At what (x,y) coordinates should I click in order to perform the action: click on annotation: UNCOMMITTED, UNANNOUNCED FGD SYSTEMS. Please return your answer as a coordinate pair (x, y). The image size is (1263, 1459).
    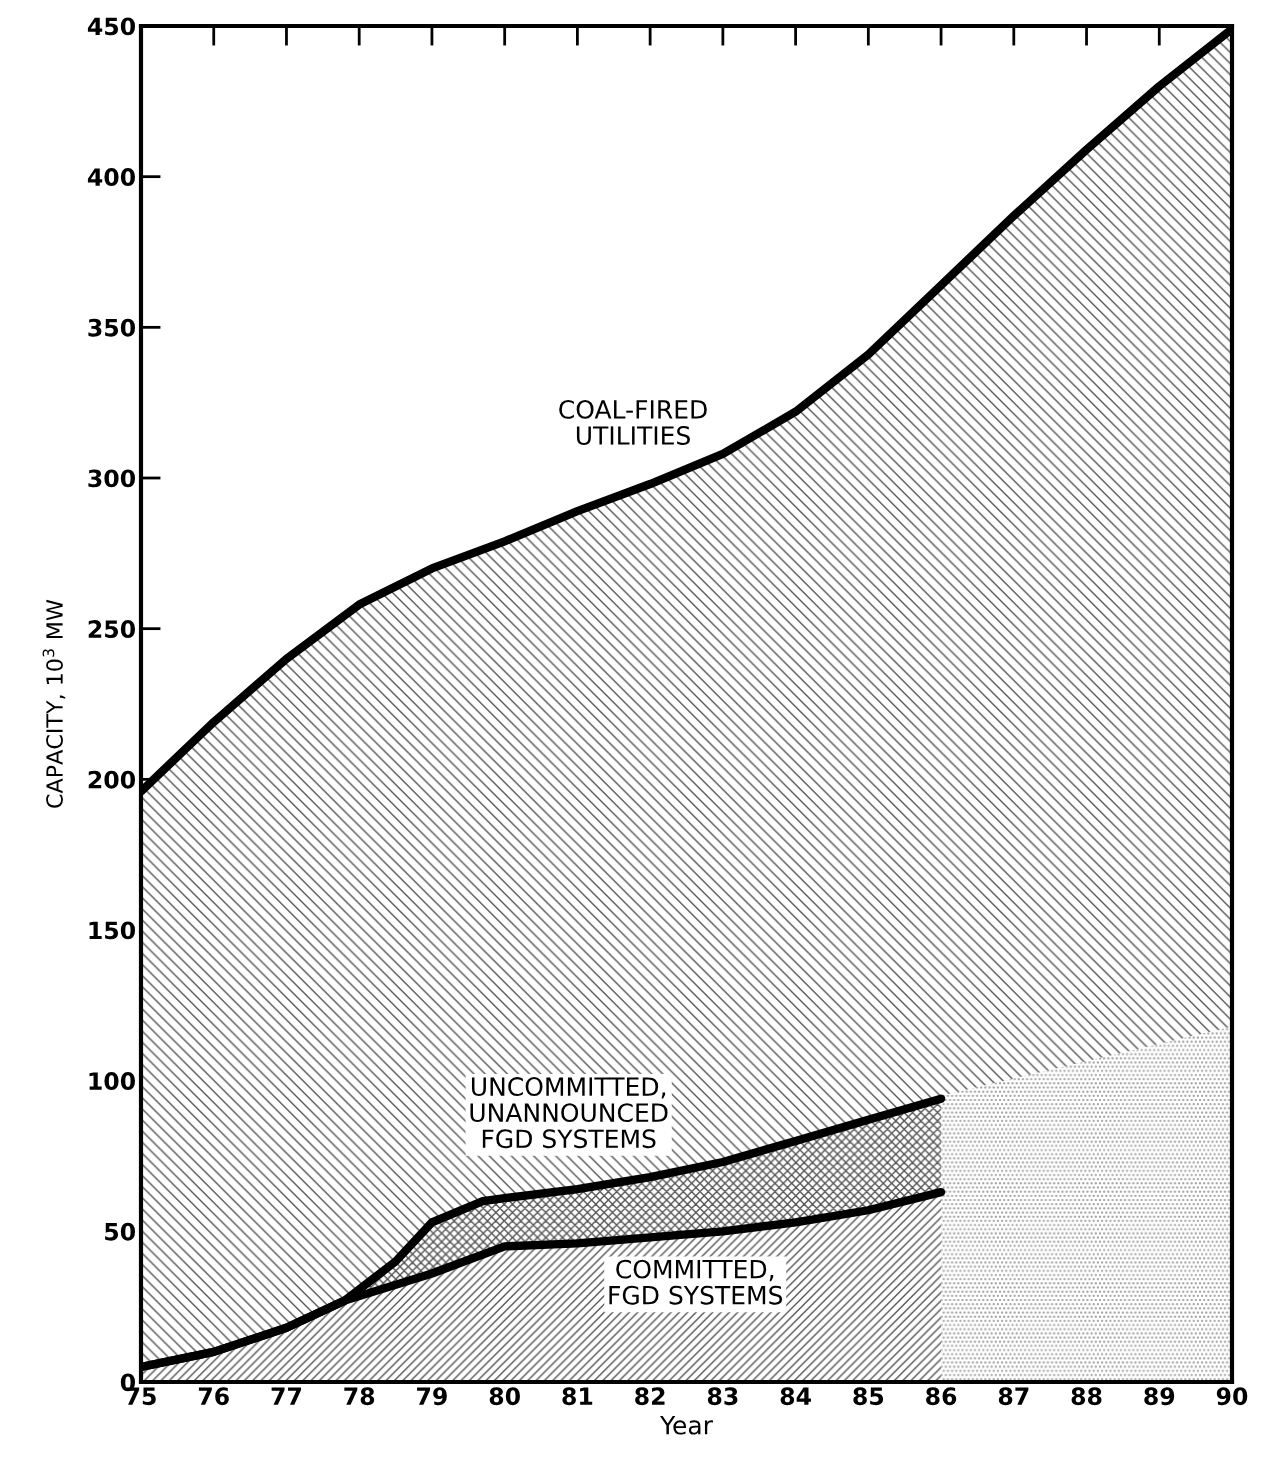
    Looking at the image, I should click on (569, 1113).